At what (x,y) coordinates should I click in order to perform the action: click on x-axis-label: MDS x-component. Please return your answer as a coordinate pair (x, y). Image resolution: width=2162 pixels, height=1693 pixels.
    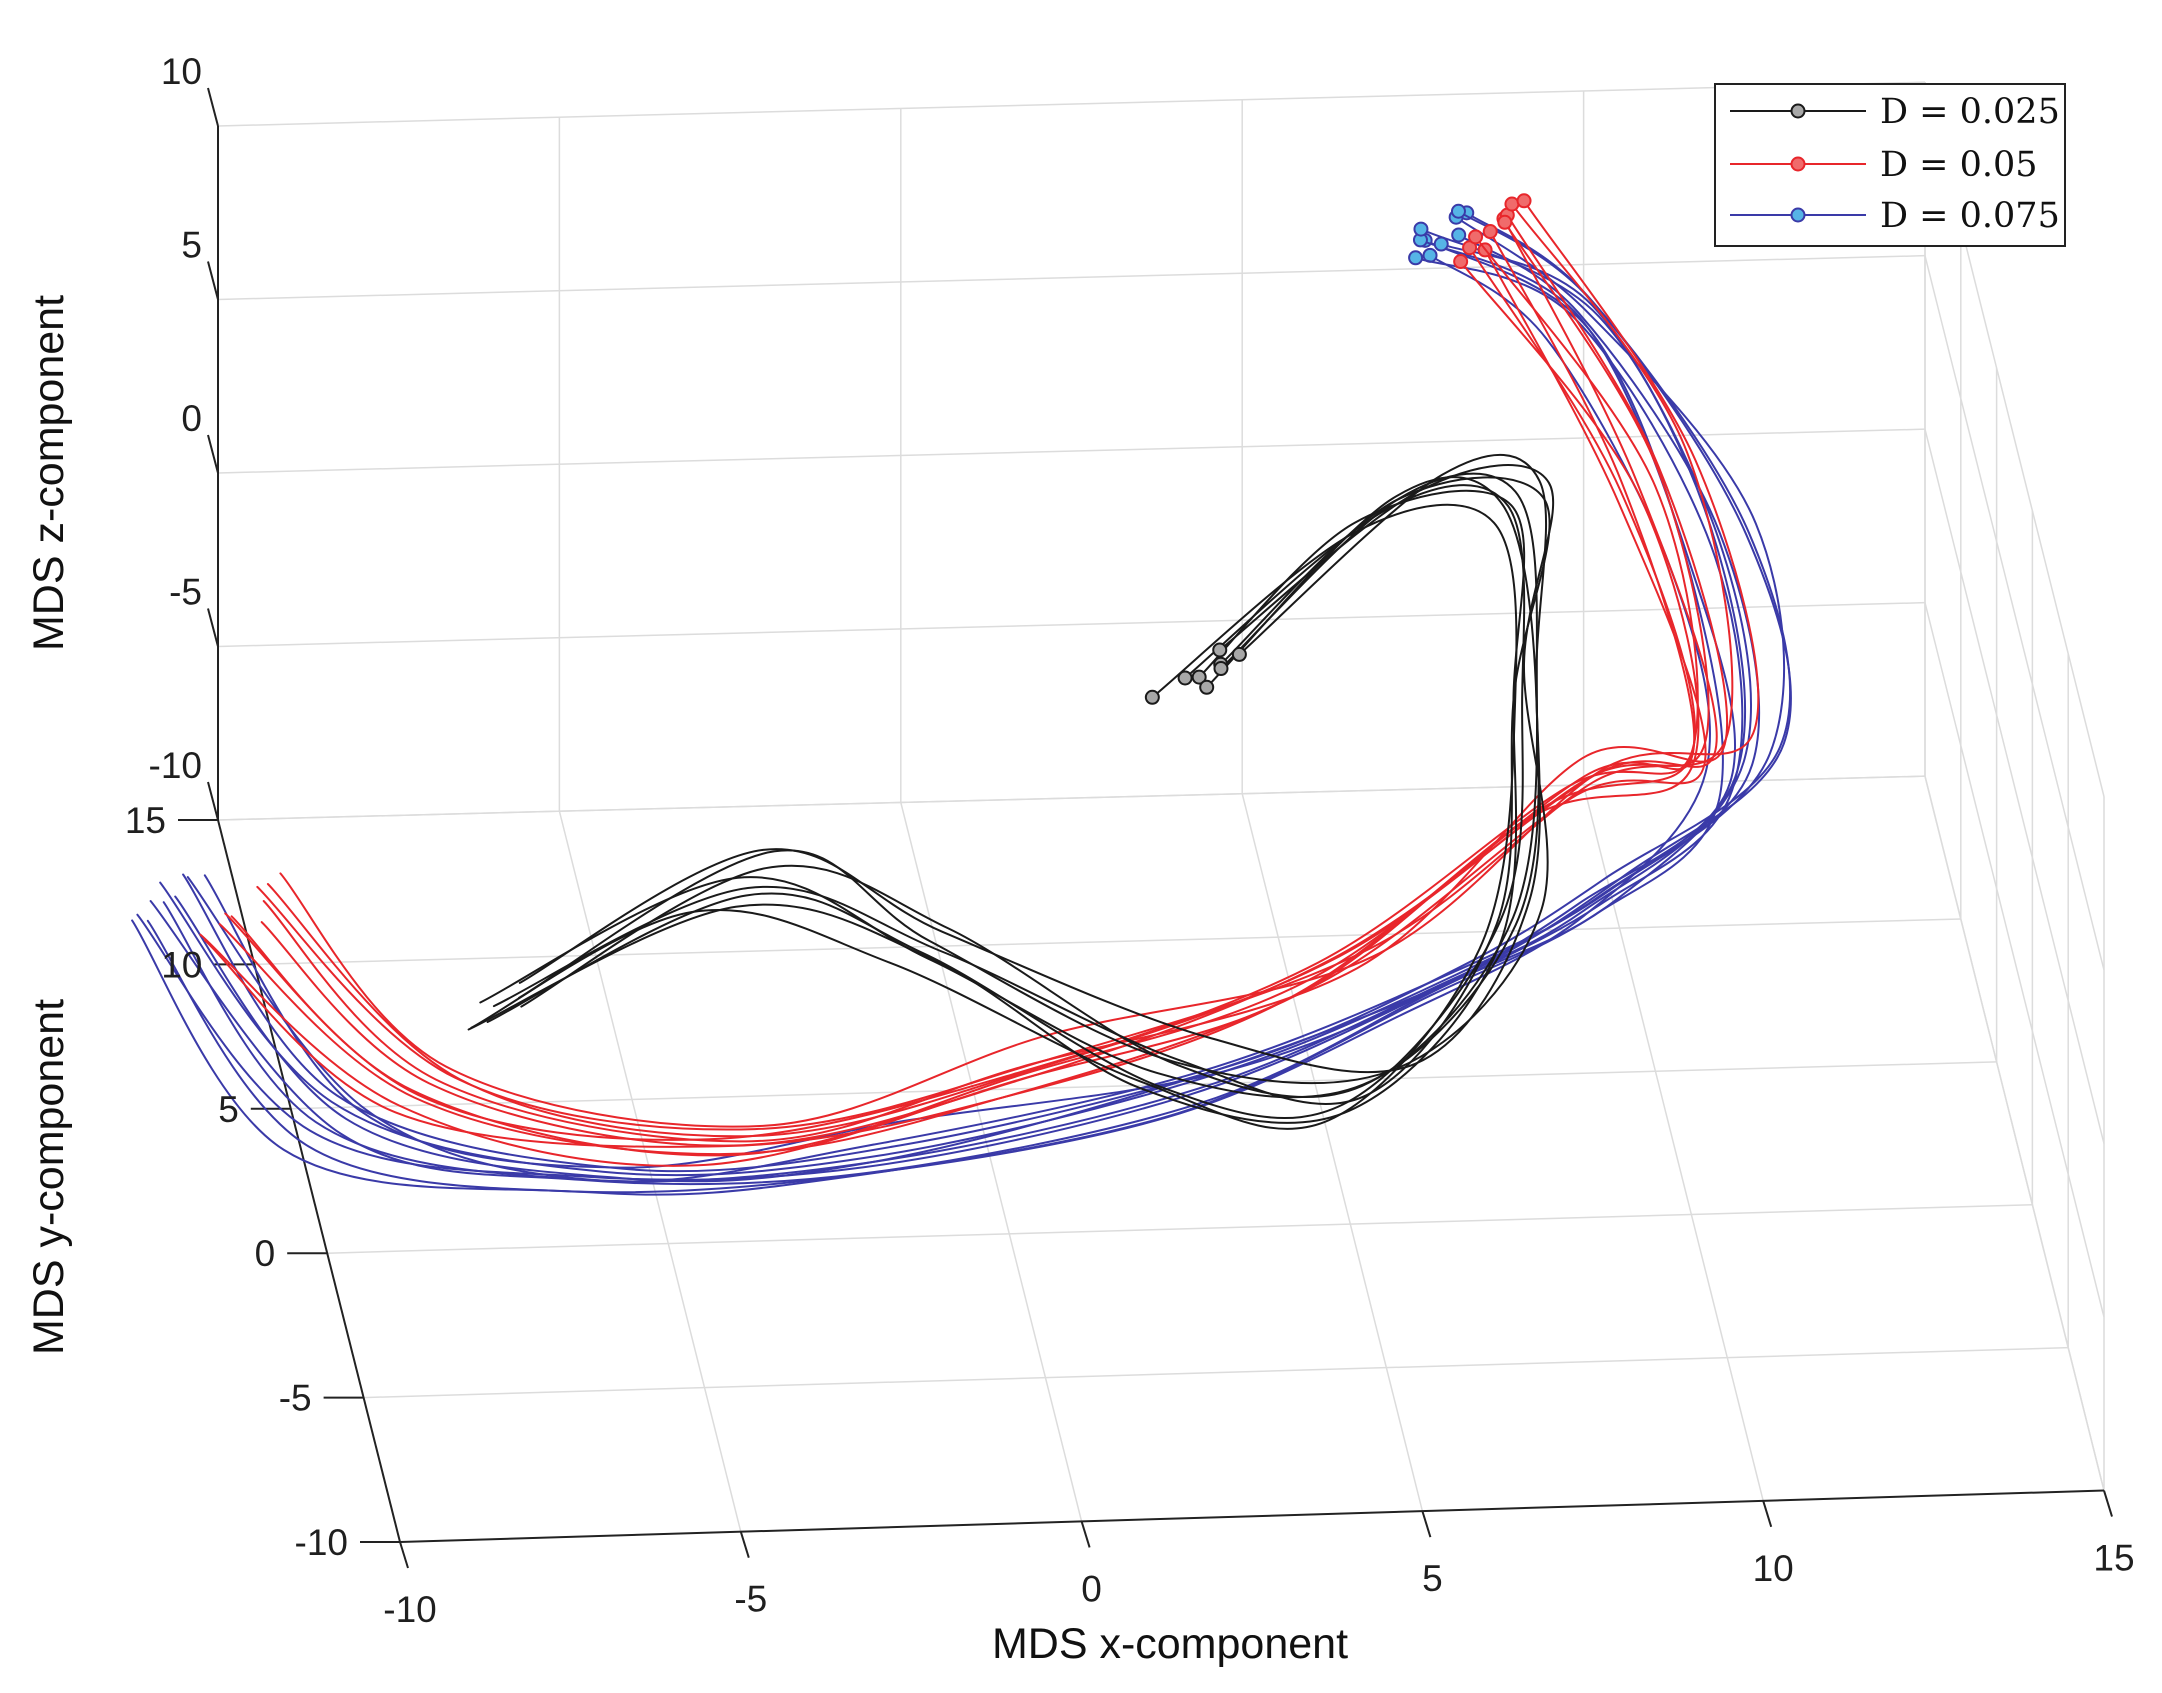
    Looking at the image, I should click on (1170, 1644).